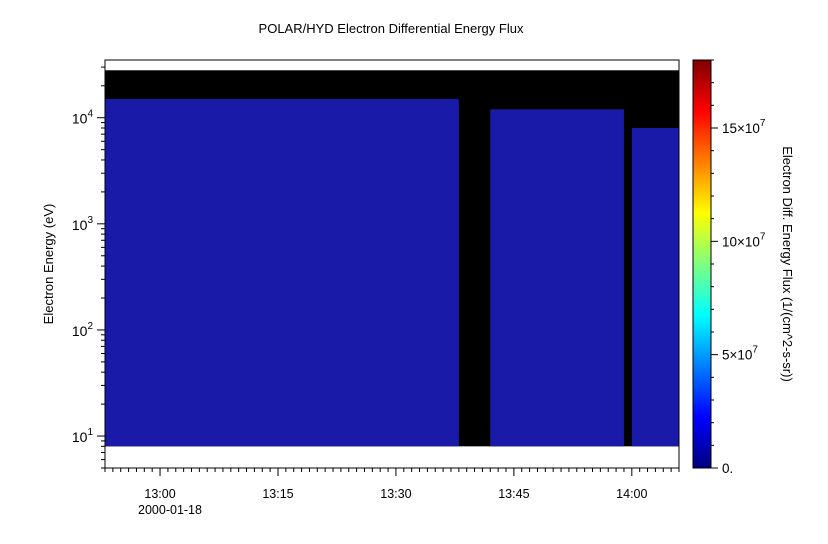 The image size is (828, 544). I want to click on x-tick-label: 14:00, so click(631, 494).